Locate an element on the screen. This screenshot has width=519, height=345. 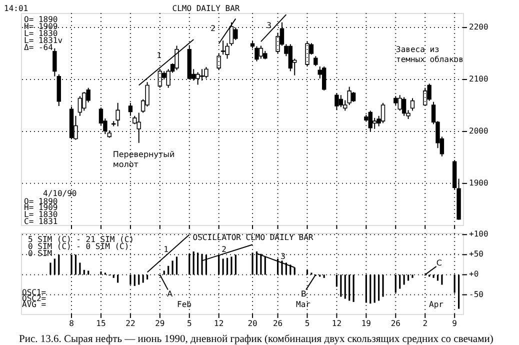
annotation: Feb is located at coordinates (184, 304).